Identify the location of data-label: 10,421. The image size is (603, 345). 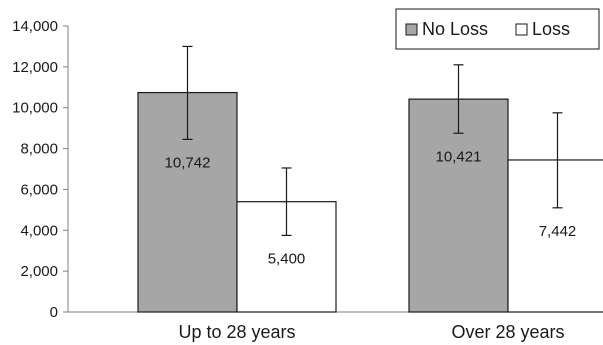
(459, 156).